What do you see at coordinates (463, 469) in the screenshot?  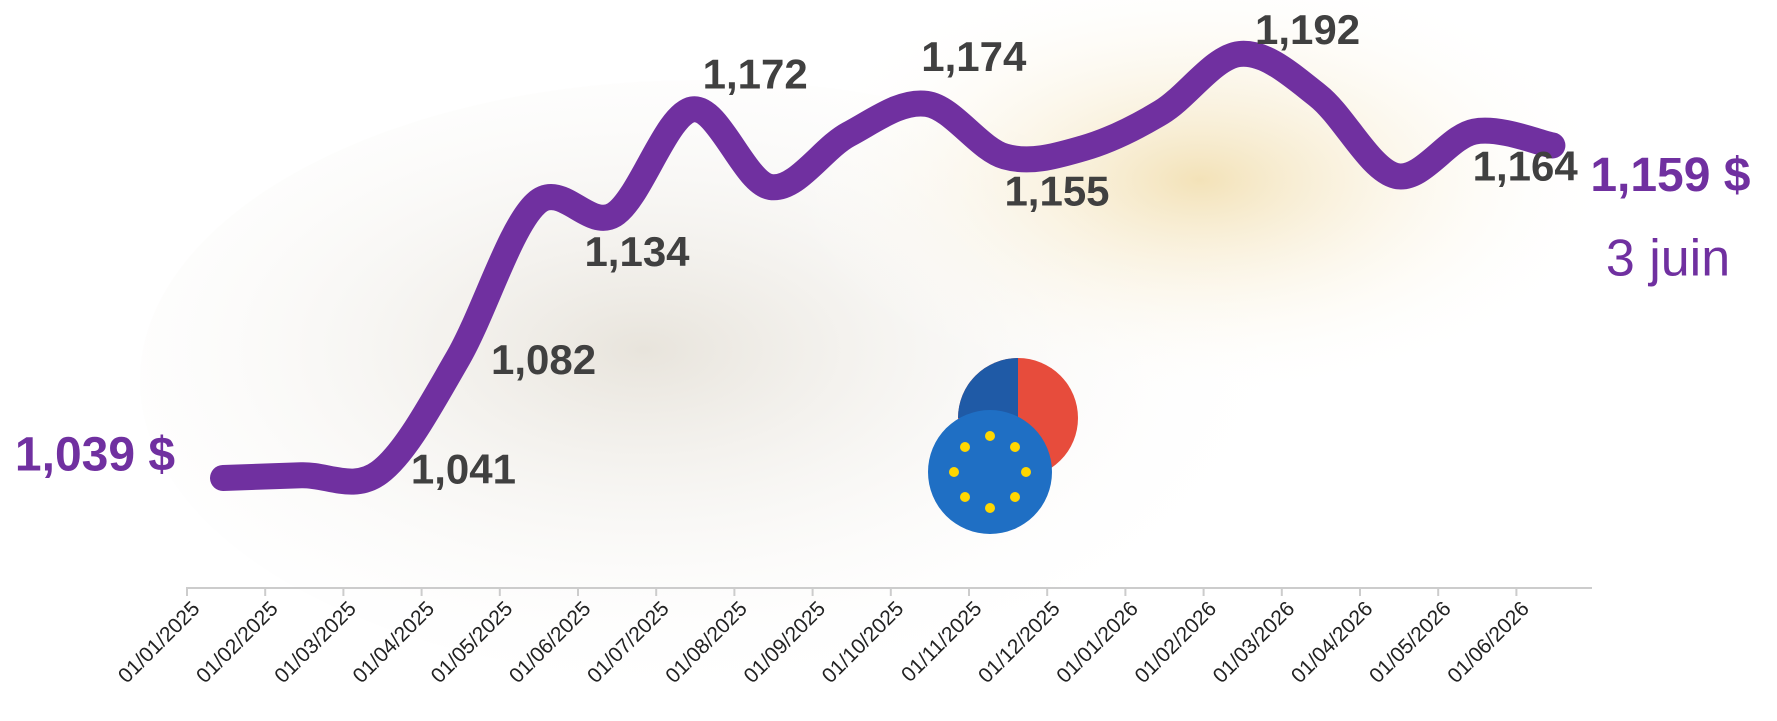 I see `data-label: 1,041` at bounding box center [463, 469].